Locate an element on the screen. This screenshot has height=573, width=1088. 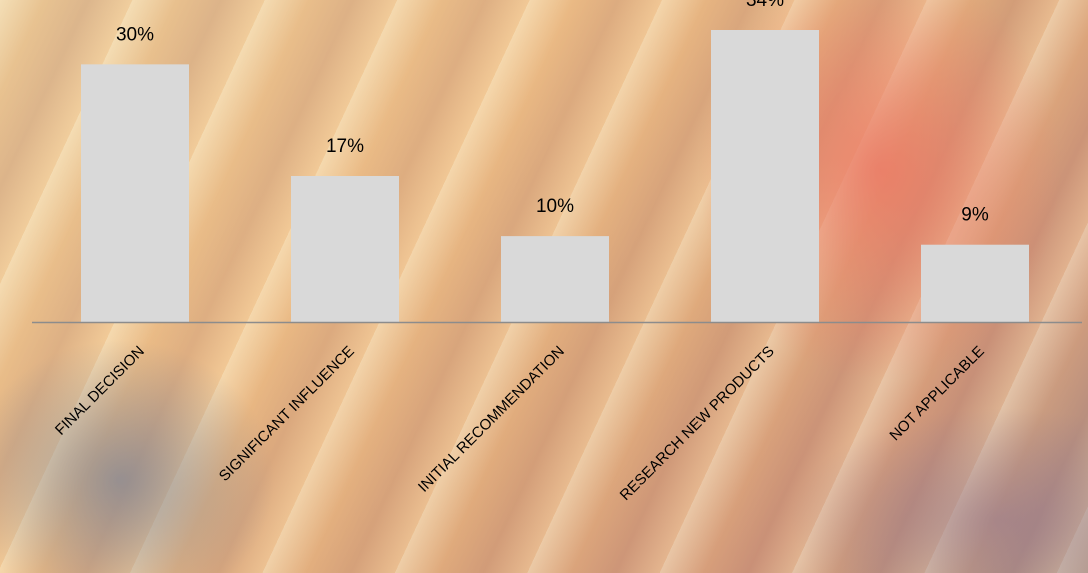
category-label-0: FINAL DECISION is located at coordinates (100, 391).